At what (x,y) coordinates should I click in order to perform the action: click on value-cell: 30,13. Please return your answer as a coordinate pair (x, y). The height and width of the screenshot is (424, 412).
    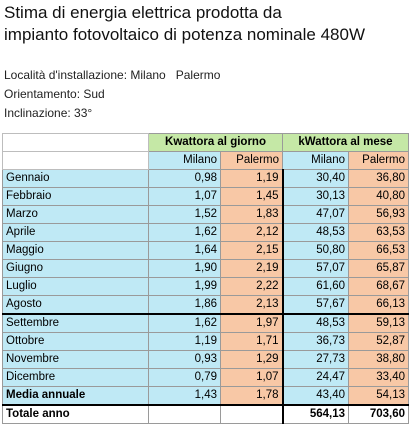
    Looking at the image, I should click on (315, 196).